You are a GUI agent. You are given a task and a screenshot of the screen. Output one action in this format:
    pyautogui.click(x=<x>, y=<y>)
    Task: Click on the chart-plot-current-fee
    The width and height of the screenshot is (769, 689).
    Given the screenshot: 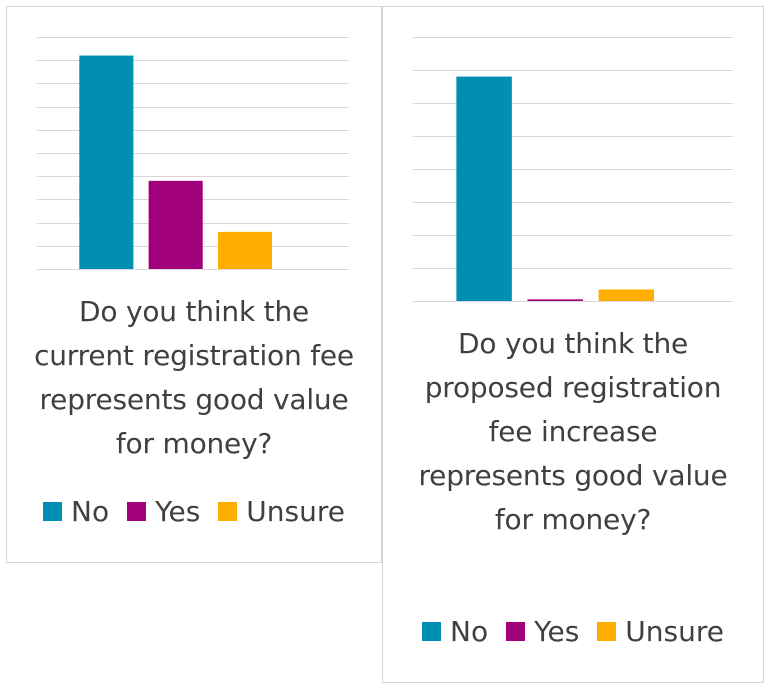 What is the action you would take?
    pyautogui.click(x=193, y=153)
    